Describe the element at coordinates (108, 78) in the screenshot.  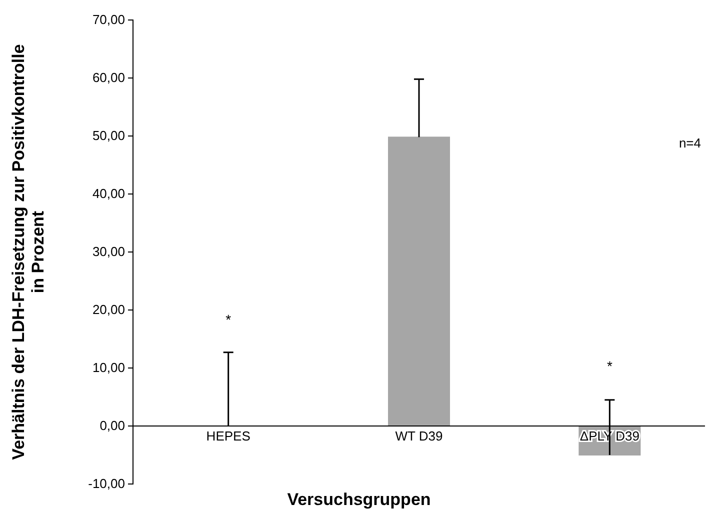
I see `y-tick-label: 60,00` at that location.